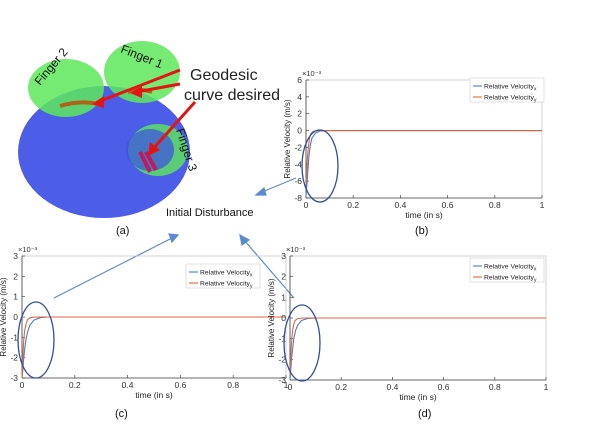 The image size is (602, 426). What do you see at coordinates (298, 198) in the screenshot?
I see `y-tick-label: -8` at bounding box center [298, 198].